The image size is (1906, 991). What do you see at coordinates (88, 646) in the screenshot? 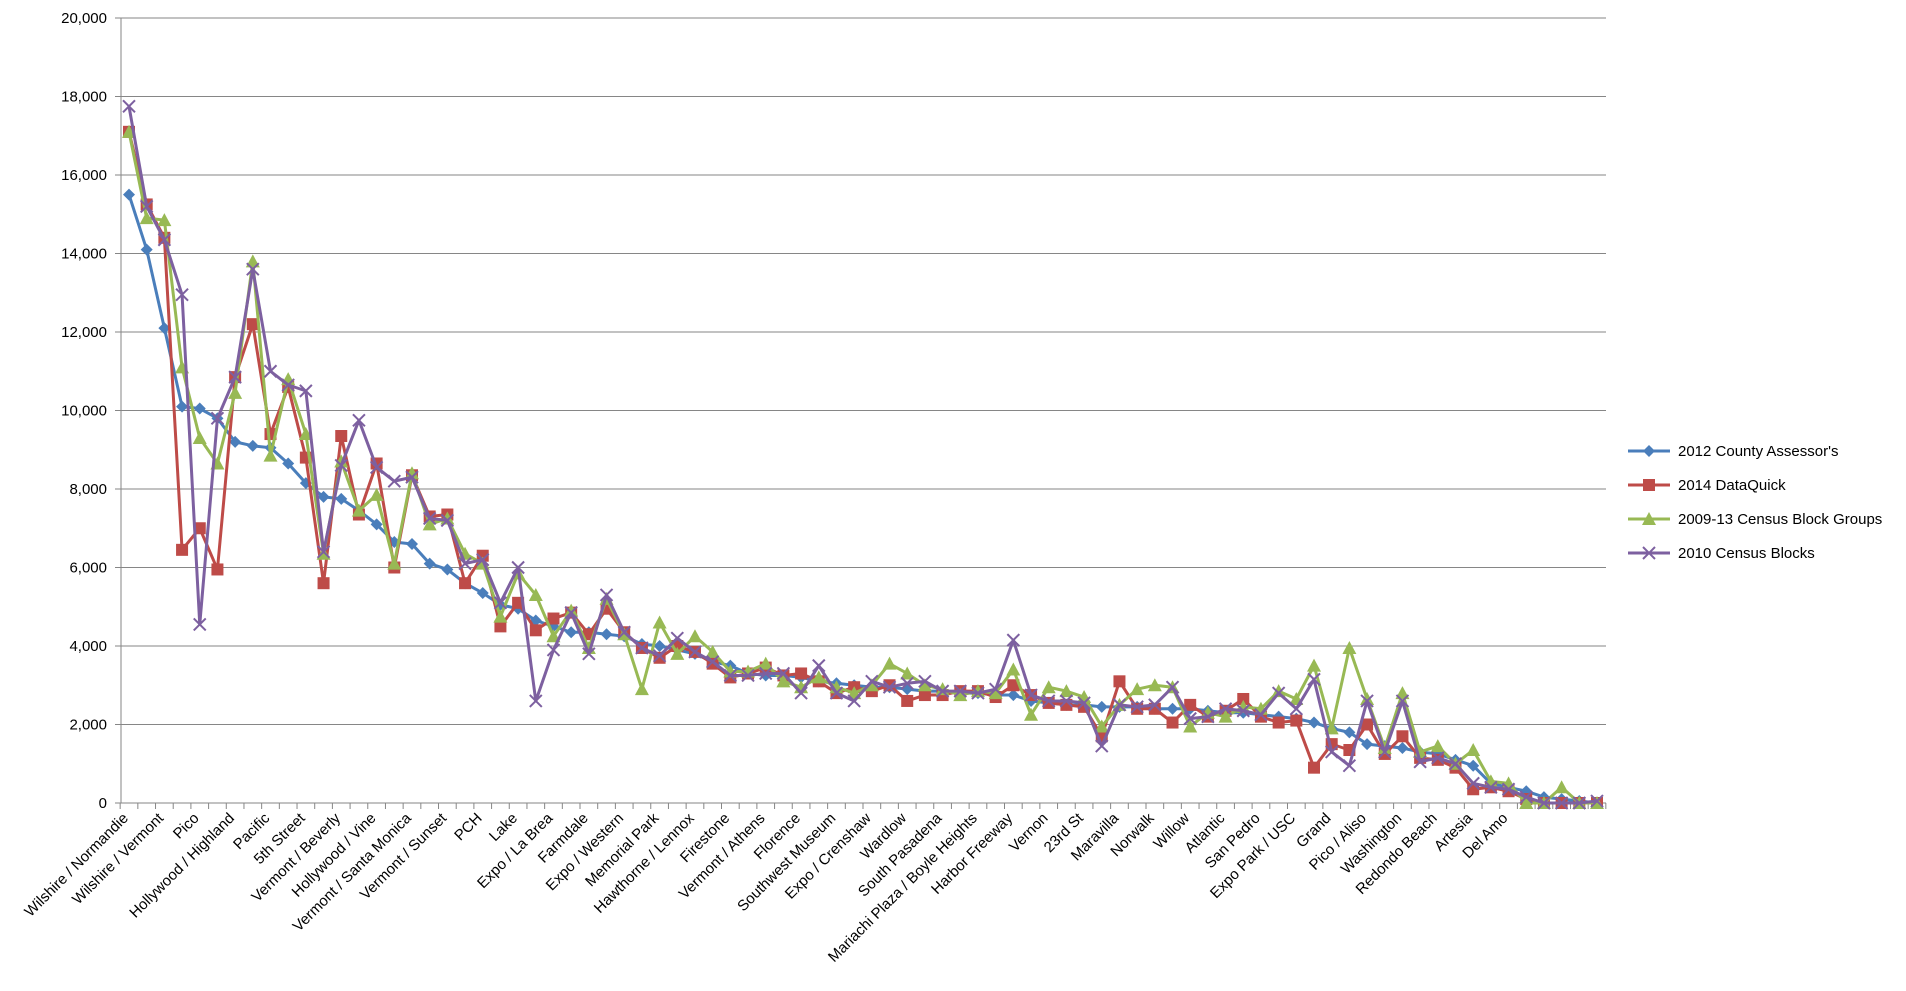
I see `y-tick-label: 4,000` at bounding box center [88, 646].